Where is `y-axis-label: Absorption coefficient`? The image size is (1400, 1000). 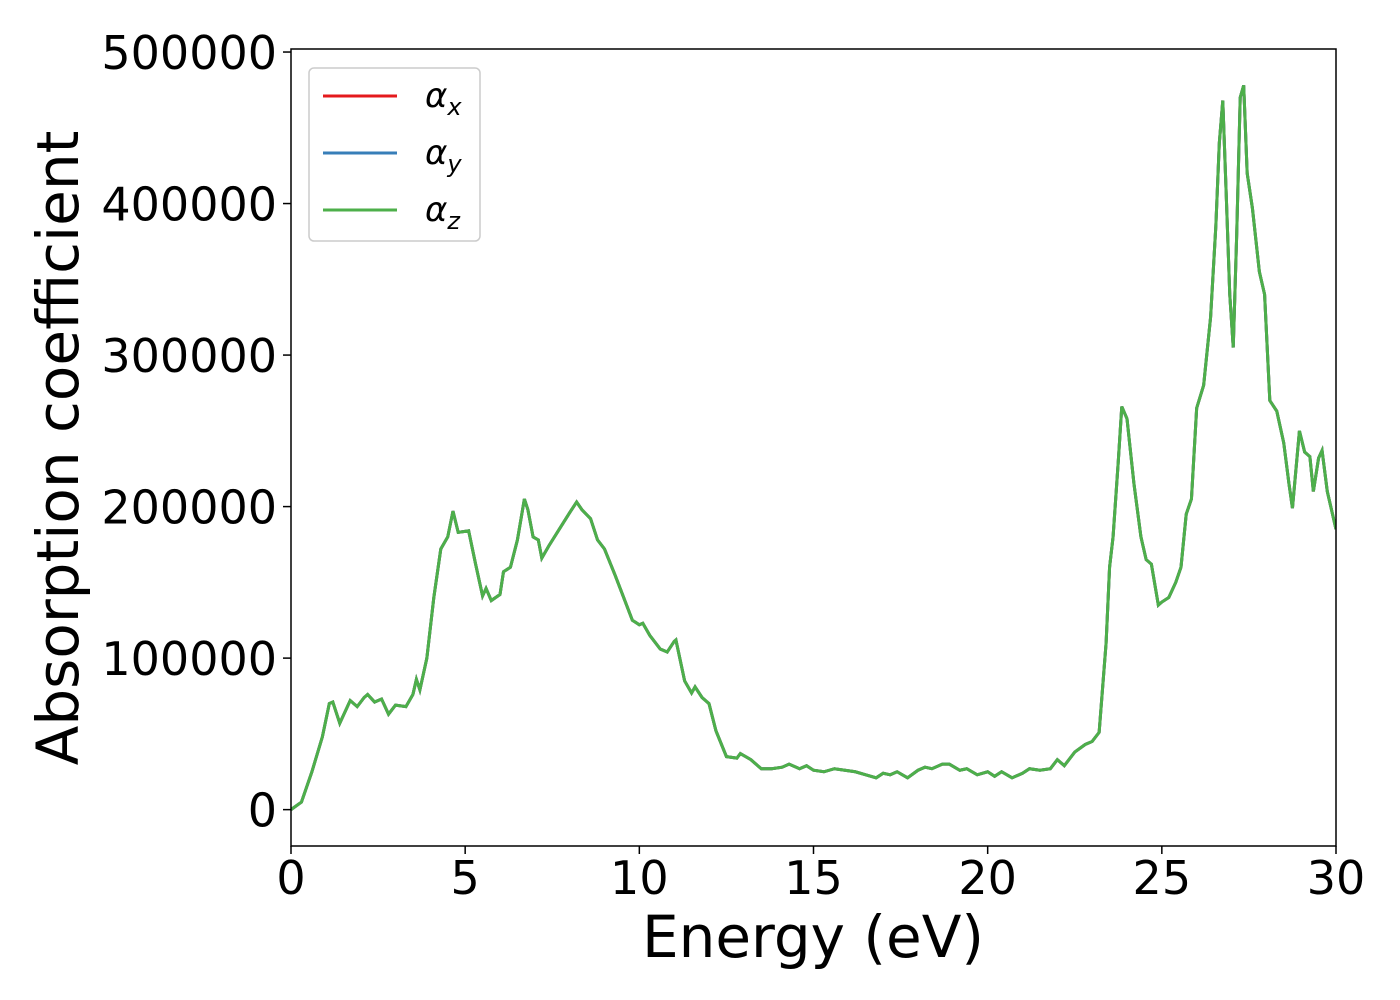
y-axis-label: Absorption coefficient is located at coordinates (58, 448).